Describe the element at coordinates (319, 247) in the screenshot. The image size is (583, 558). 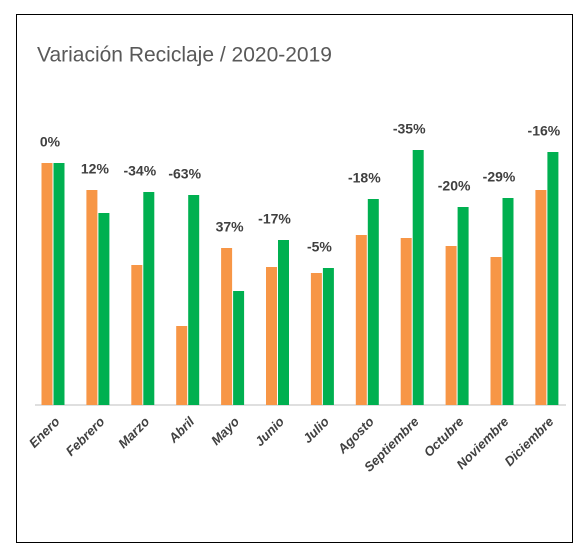
I see `data-label: -5%` at that location.